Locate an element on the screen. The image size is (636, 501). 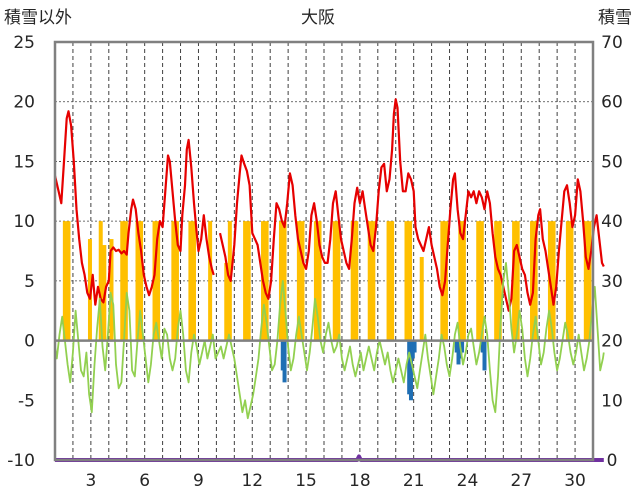
x-tick-1: 6 is located at coordinates (144, 481).